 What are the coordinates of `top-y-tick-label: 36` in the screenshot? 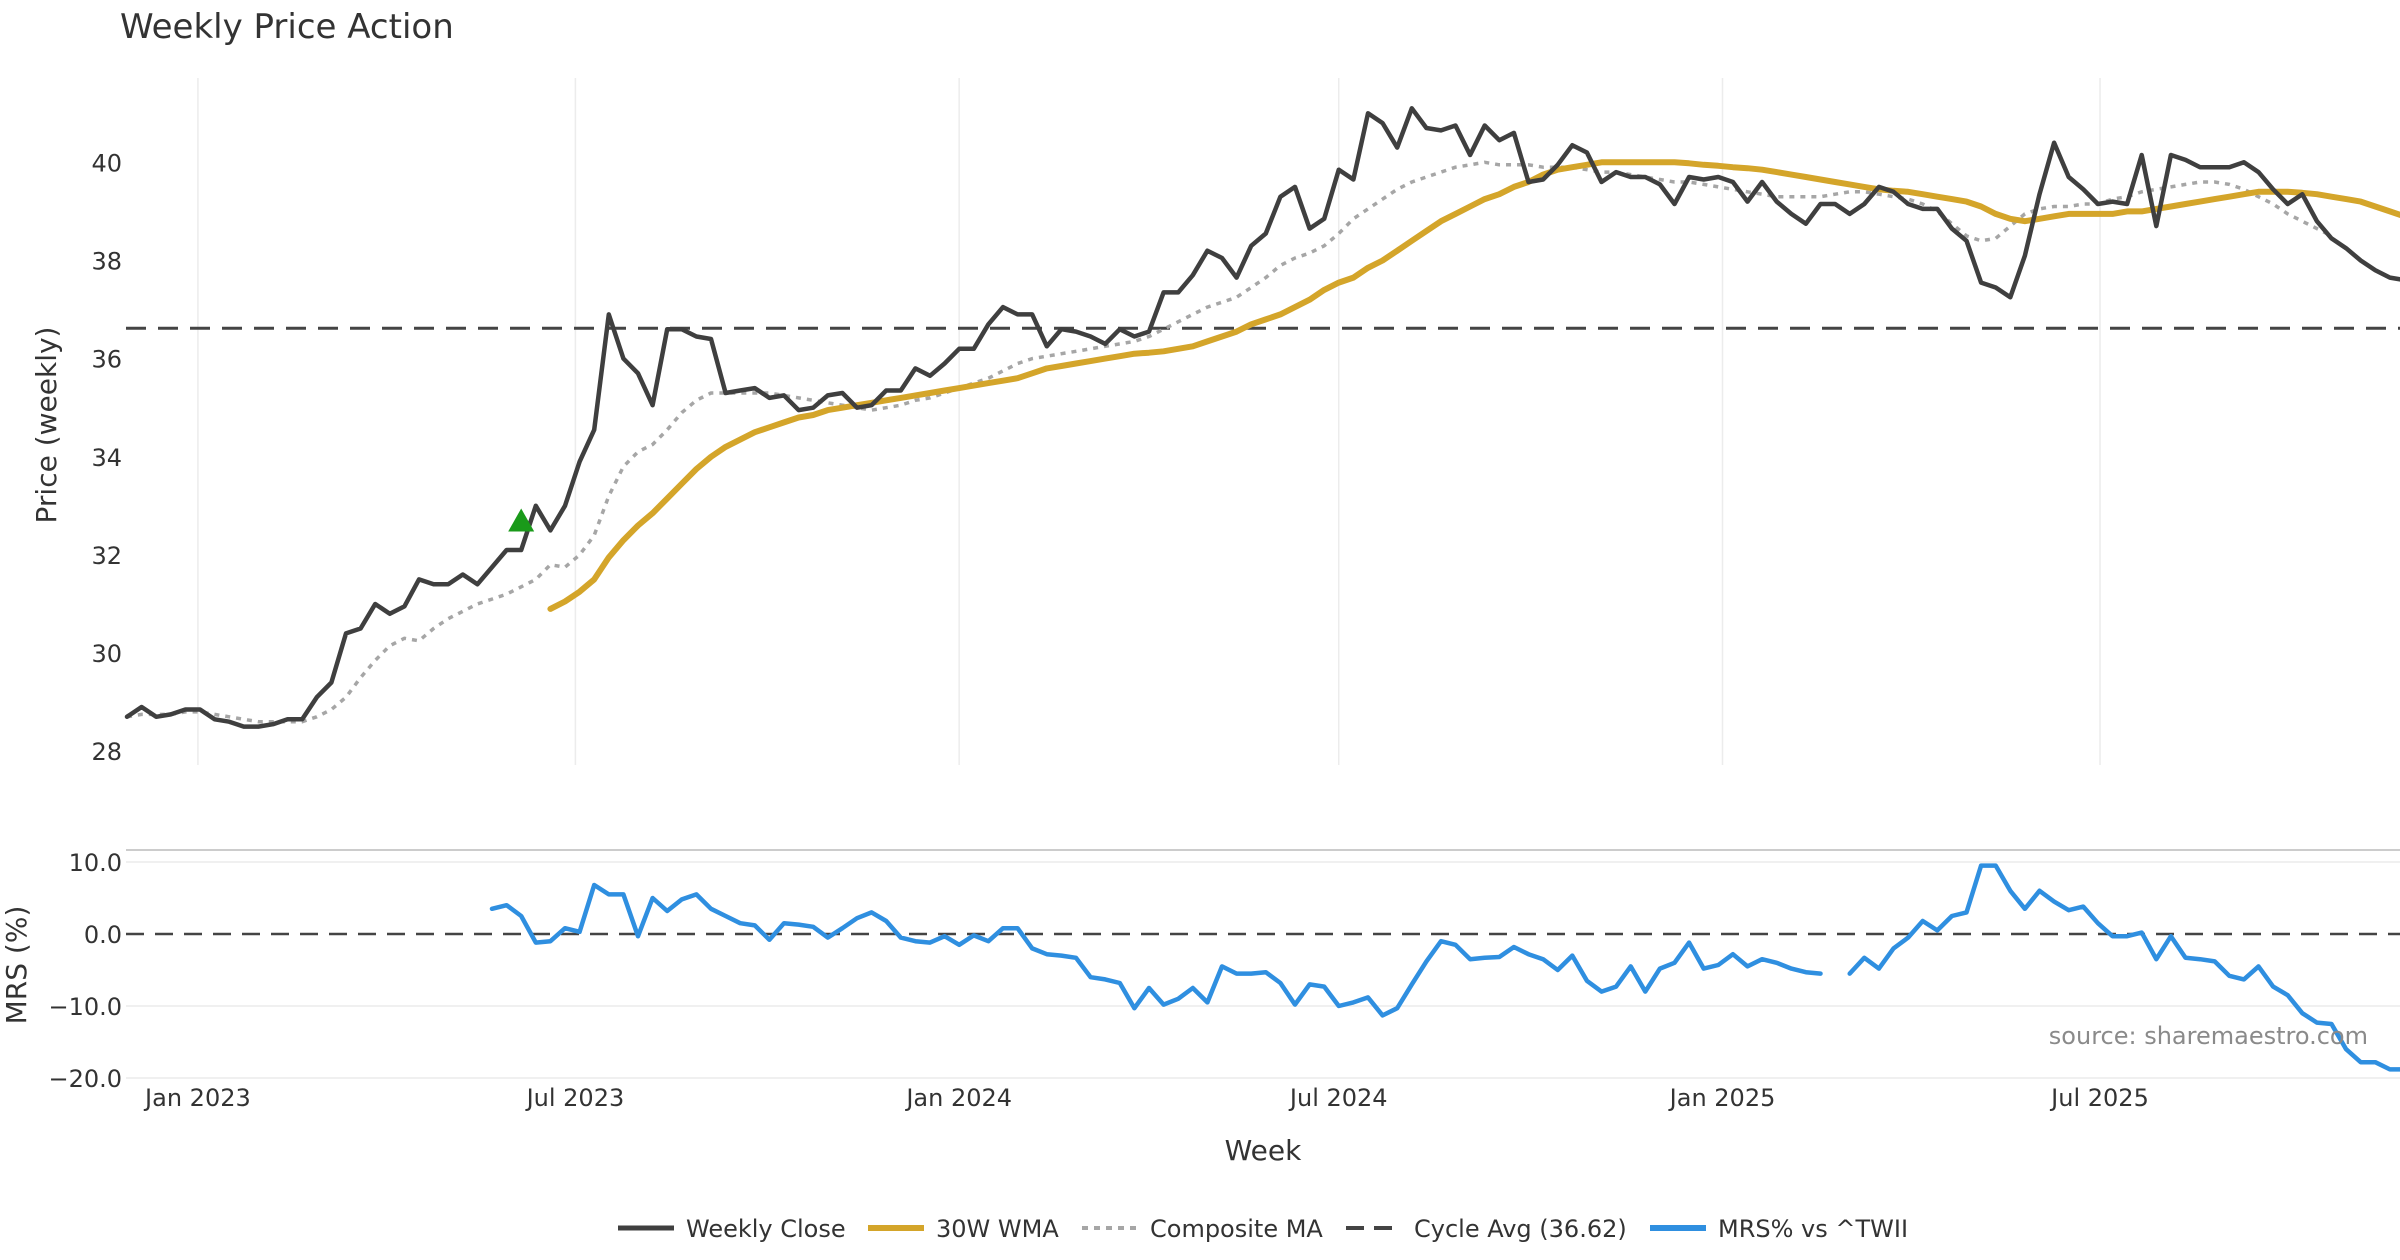 It's located at (106, 360).